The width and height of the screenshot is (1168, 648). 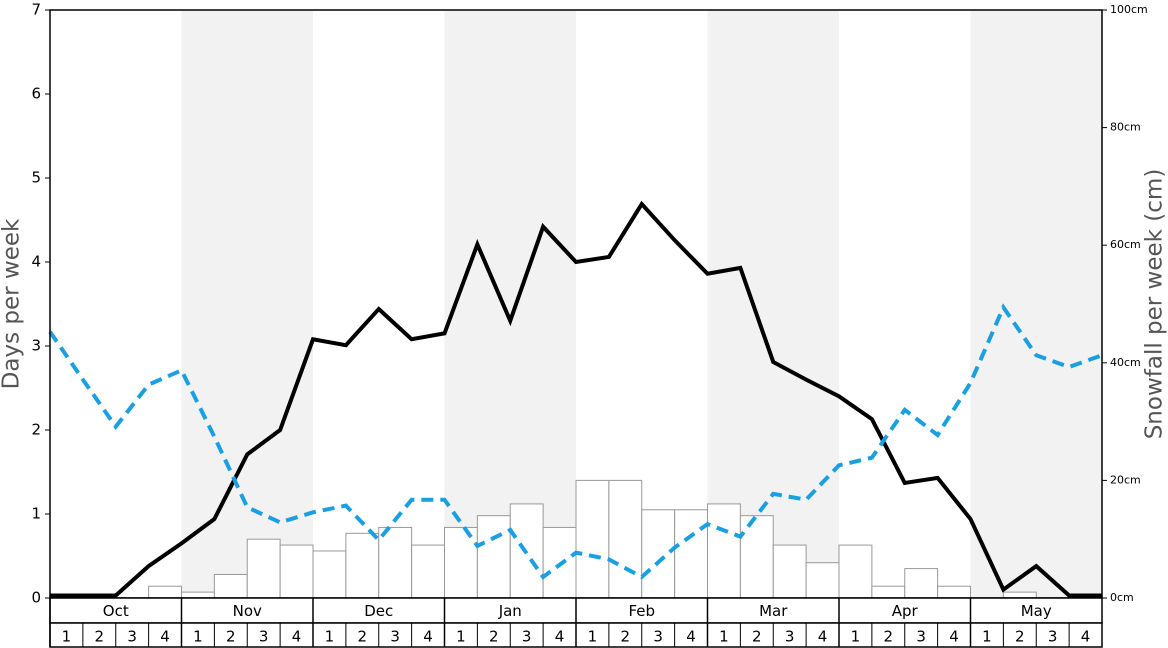 What do you see at coordinates (36, 178) in the screenshot?
I see `y-tick-label: 5` at bounding box center [36, 178].